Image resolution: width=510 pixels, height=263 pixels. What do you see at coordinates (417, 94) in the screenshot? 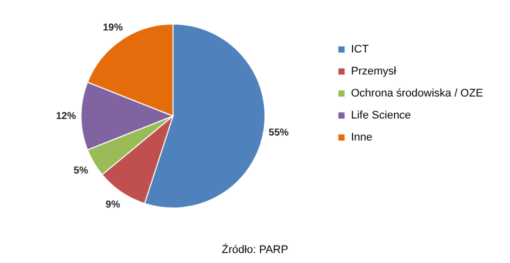
I see `legend-label: Ochrona środowiska / OZE` at bounding box center [417, 94].